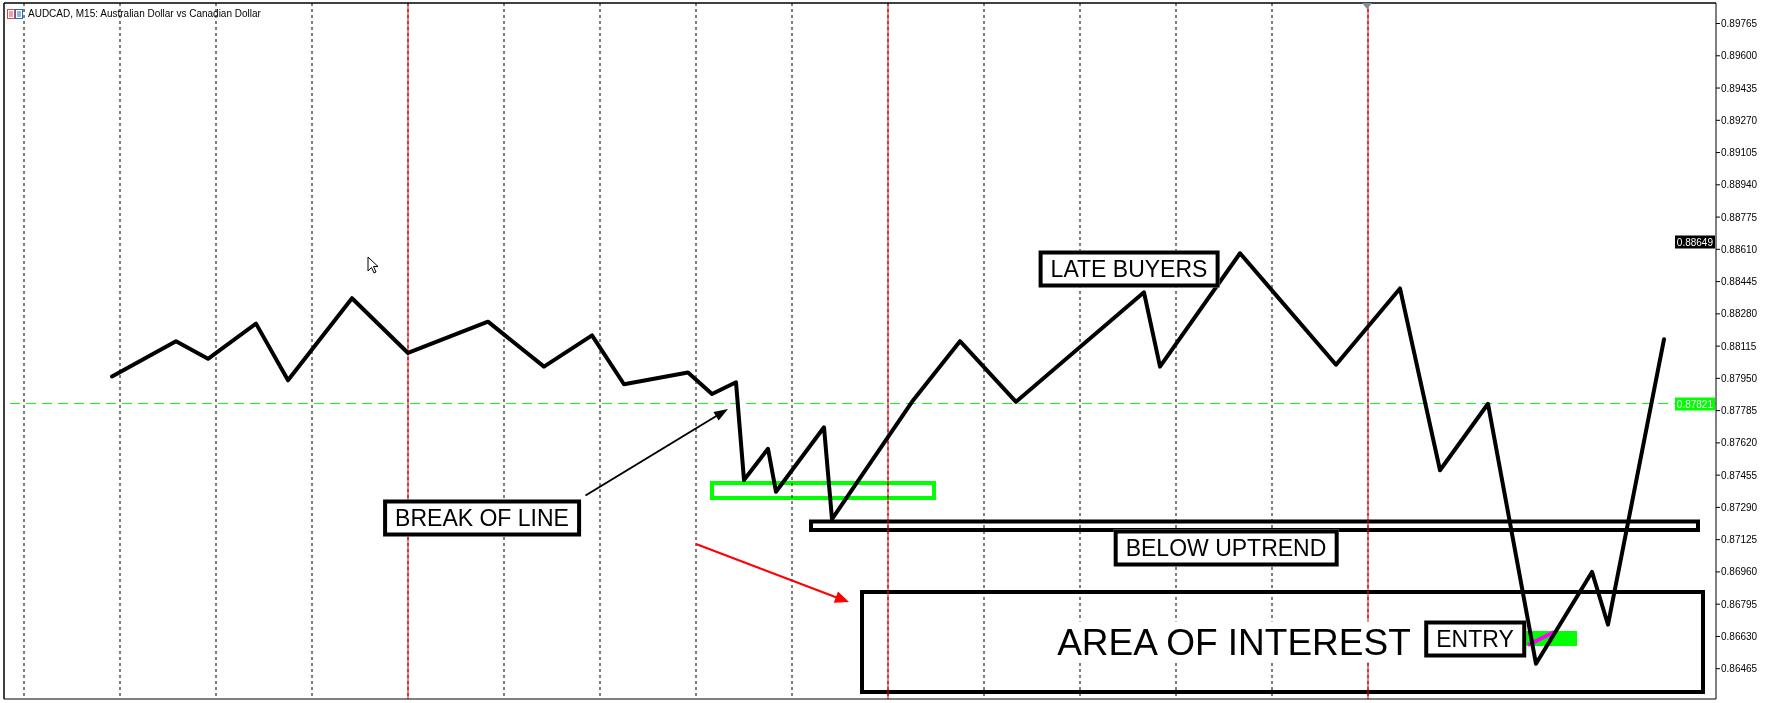 This screenshot has width=1765, height=703. Describe the element at coordinates (144, 13) in the screenshot. I see `text: AUDCAD, M15: Australian Dollar vs Canadian Dollar` at that location.